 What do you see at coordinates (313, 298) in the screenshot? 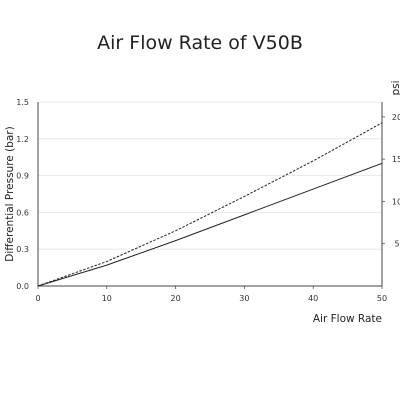
I see `x-tick-label: 40` at bounding box center [313, 298].